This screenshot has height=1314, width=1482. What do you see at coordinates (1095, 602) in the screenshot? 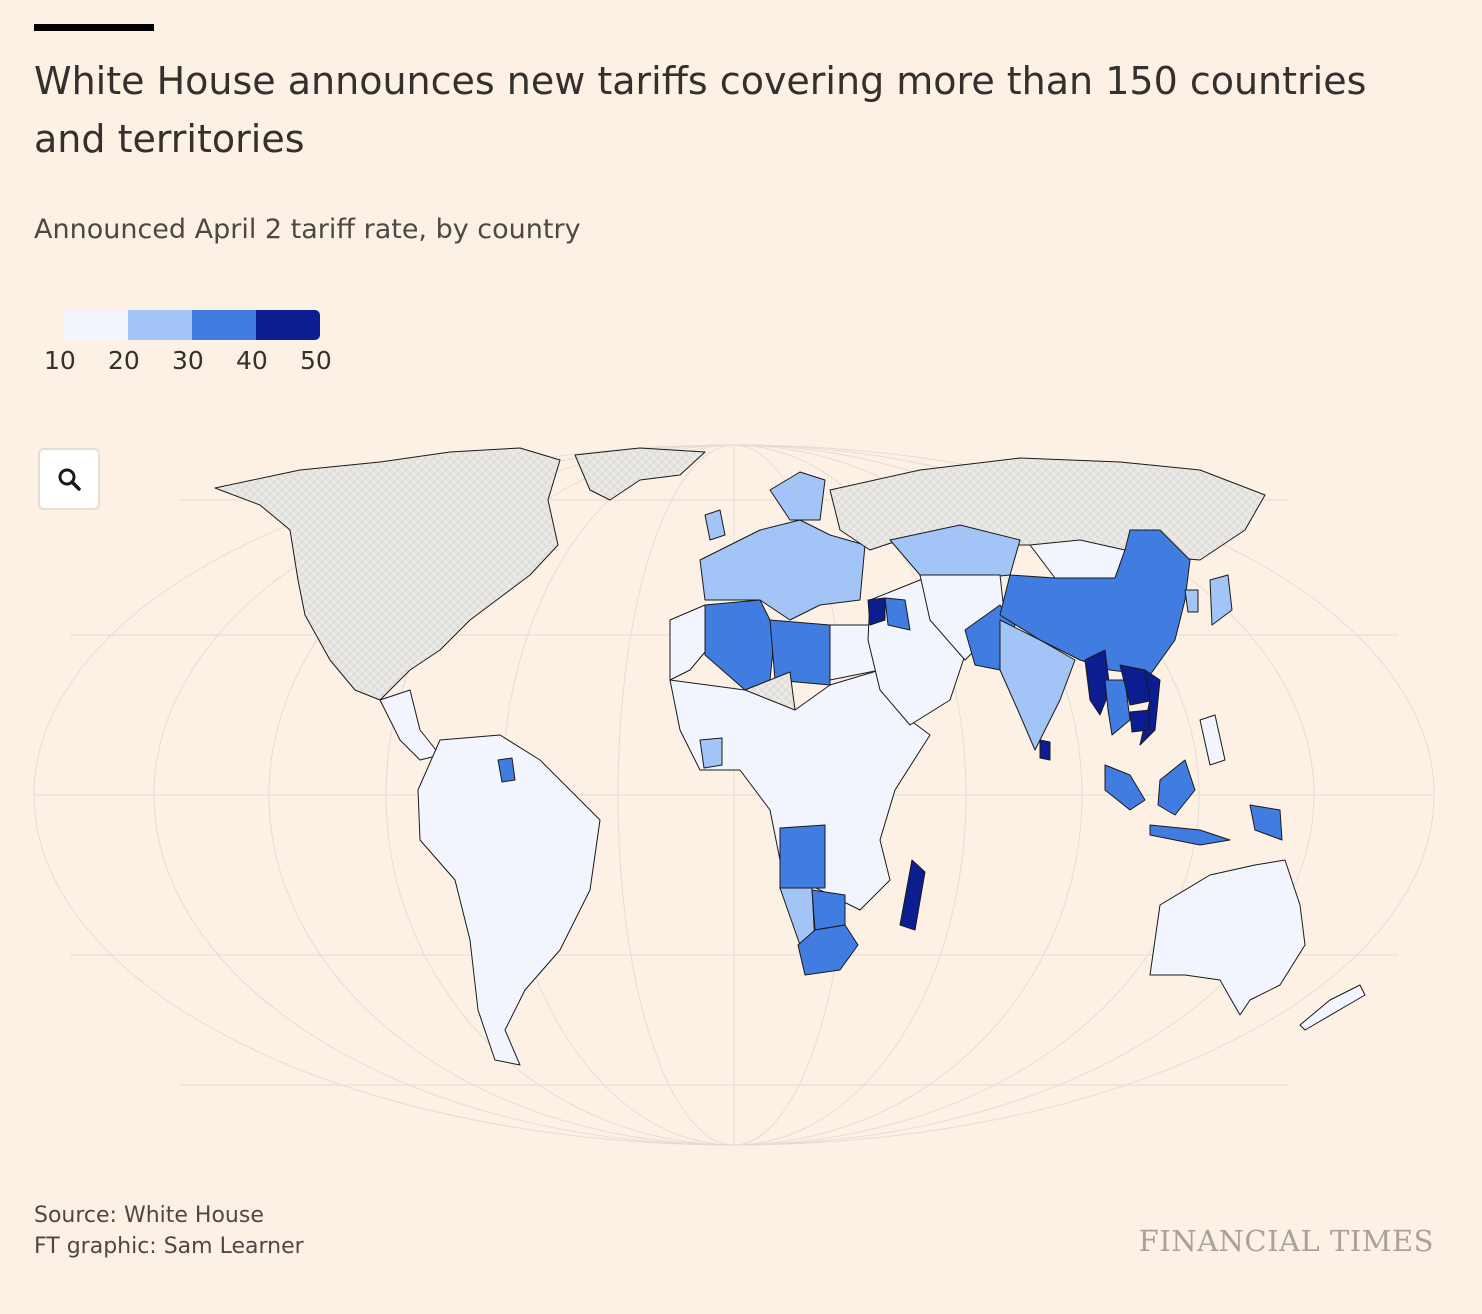
I see `country-china` at bounding box center [1095, 602].